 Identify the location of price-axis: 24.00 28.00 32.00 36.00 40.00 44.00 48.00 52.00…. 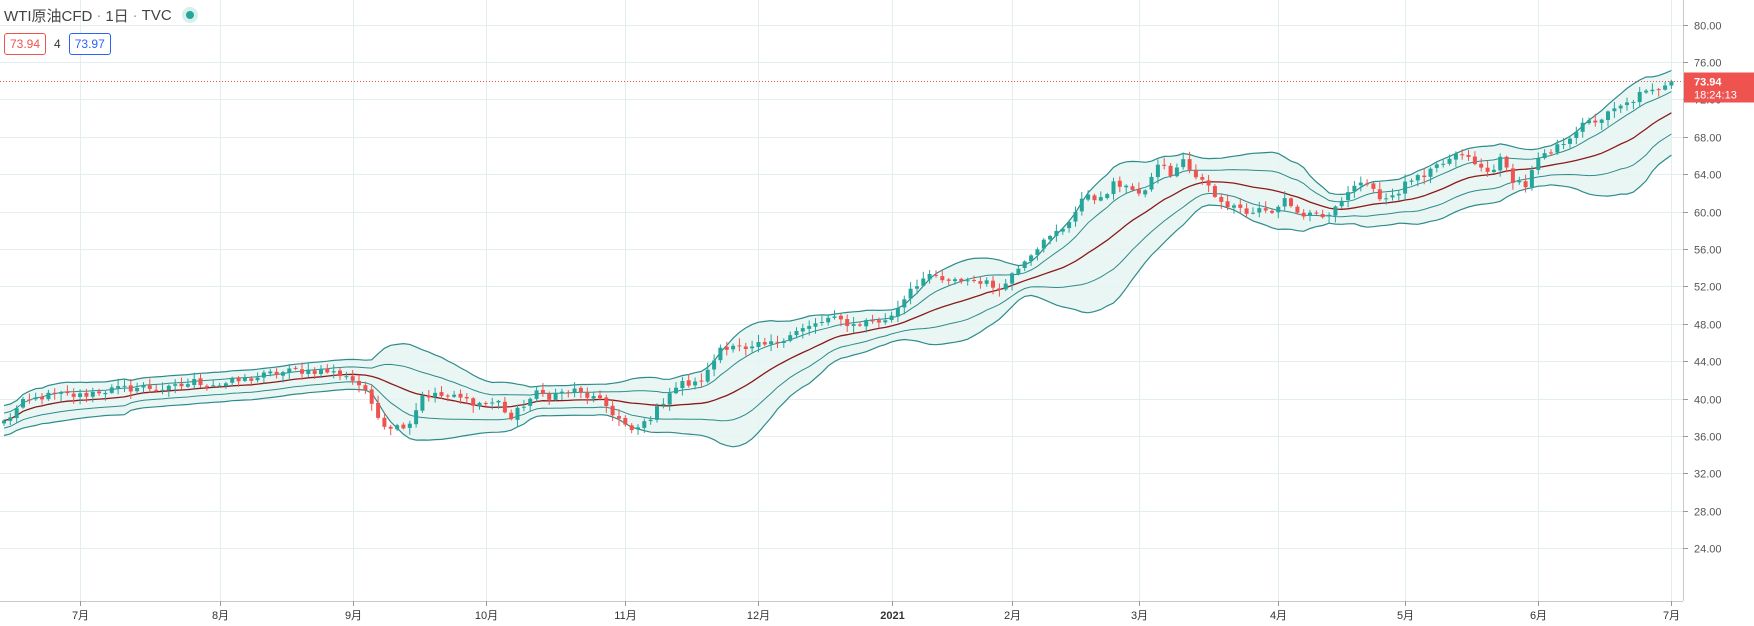
(1702, 300).